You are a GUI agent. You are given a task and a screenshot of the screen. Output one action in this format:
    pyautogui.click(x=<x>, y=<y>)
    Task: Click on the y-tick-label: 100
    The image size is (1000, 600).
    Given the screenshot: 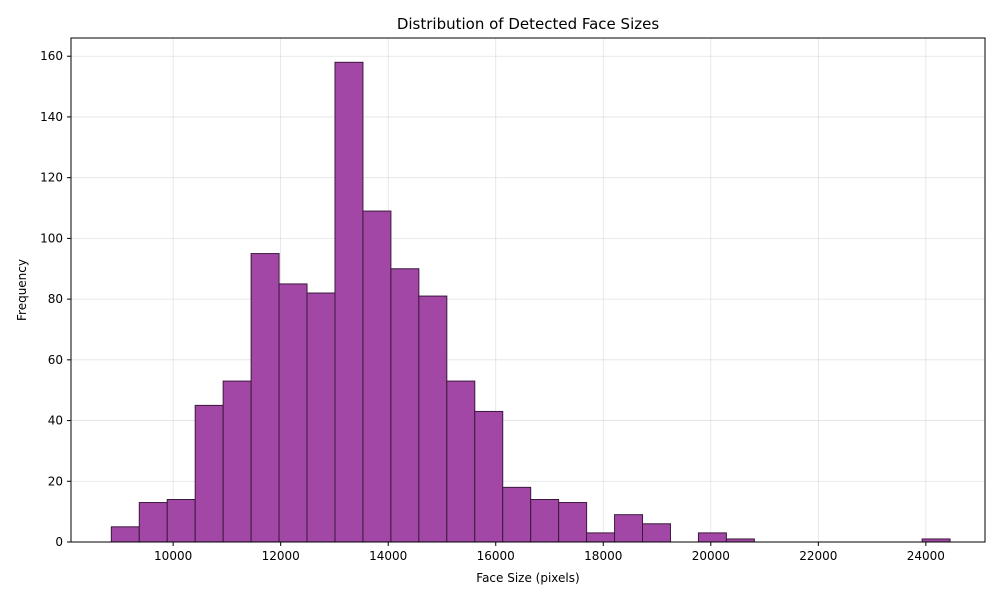 What is the action you would take?
    pyautogui.click(x=51, y=238)
    